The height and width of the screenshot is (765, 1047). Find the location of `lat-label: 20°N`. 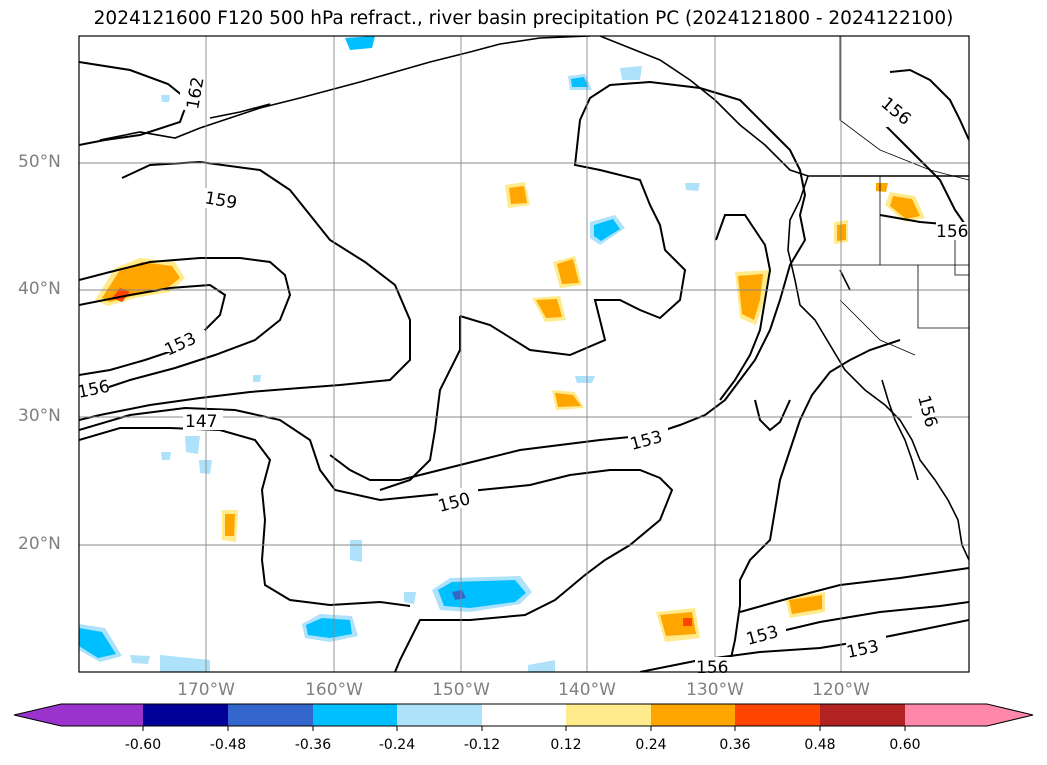

lat-label: 20°N is located at coordinates (39, 544).